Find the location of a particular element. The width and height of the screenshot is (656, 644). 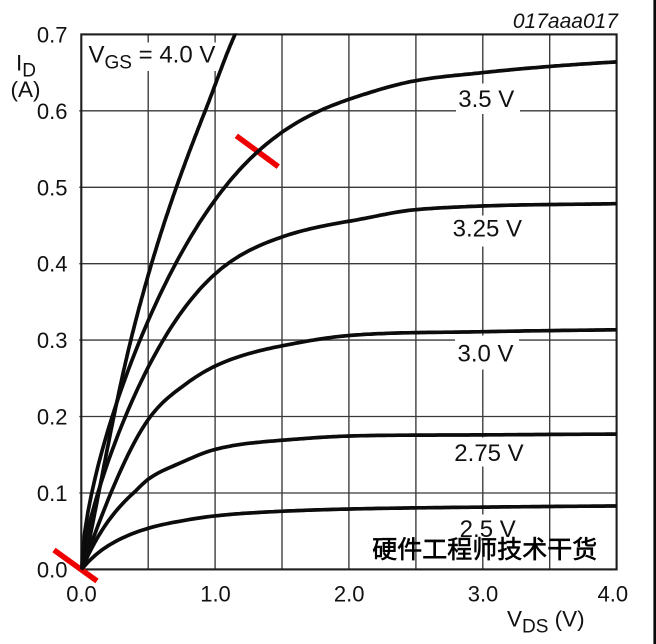

svg-text: 0.3 is located at coordinates (52, 340).